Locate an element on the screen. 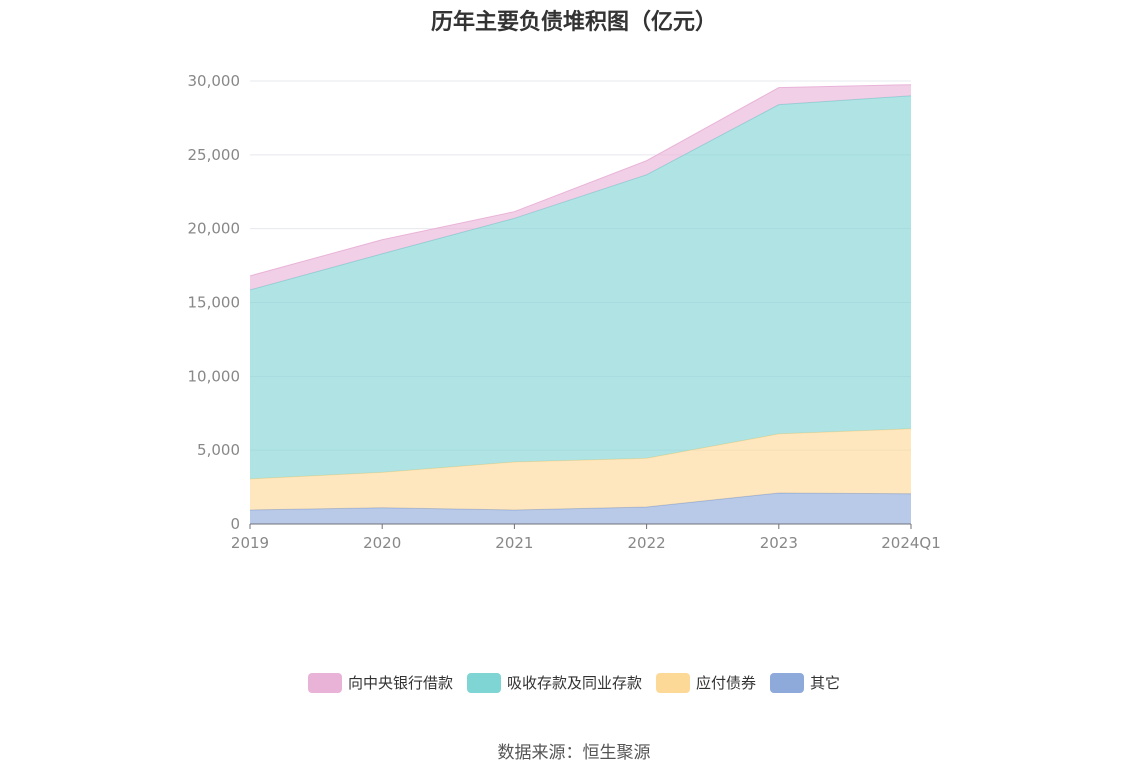 This screenshot has height=776, width=1148. x-tick-label: 2020 is located at coordinates (382, 543).